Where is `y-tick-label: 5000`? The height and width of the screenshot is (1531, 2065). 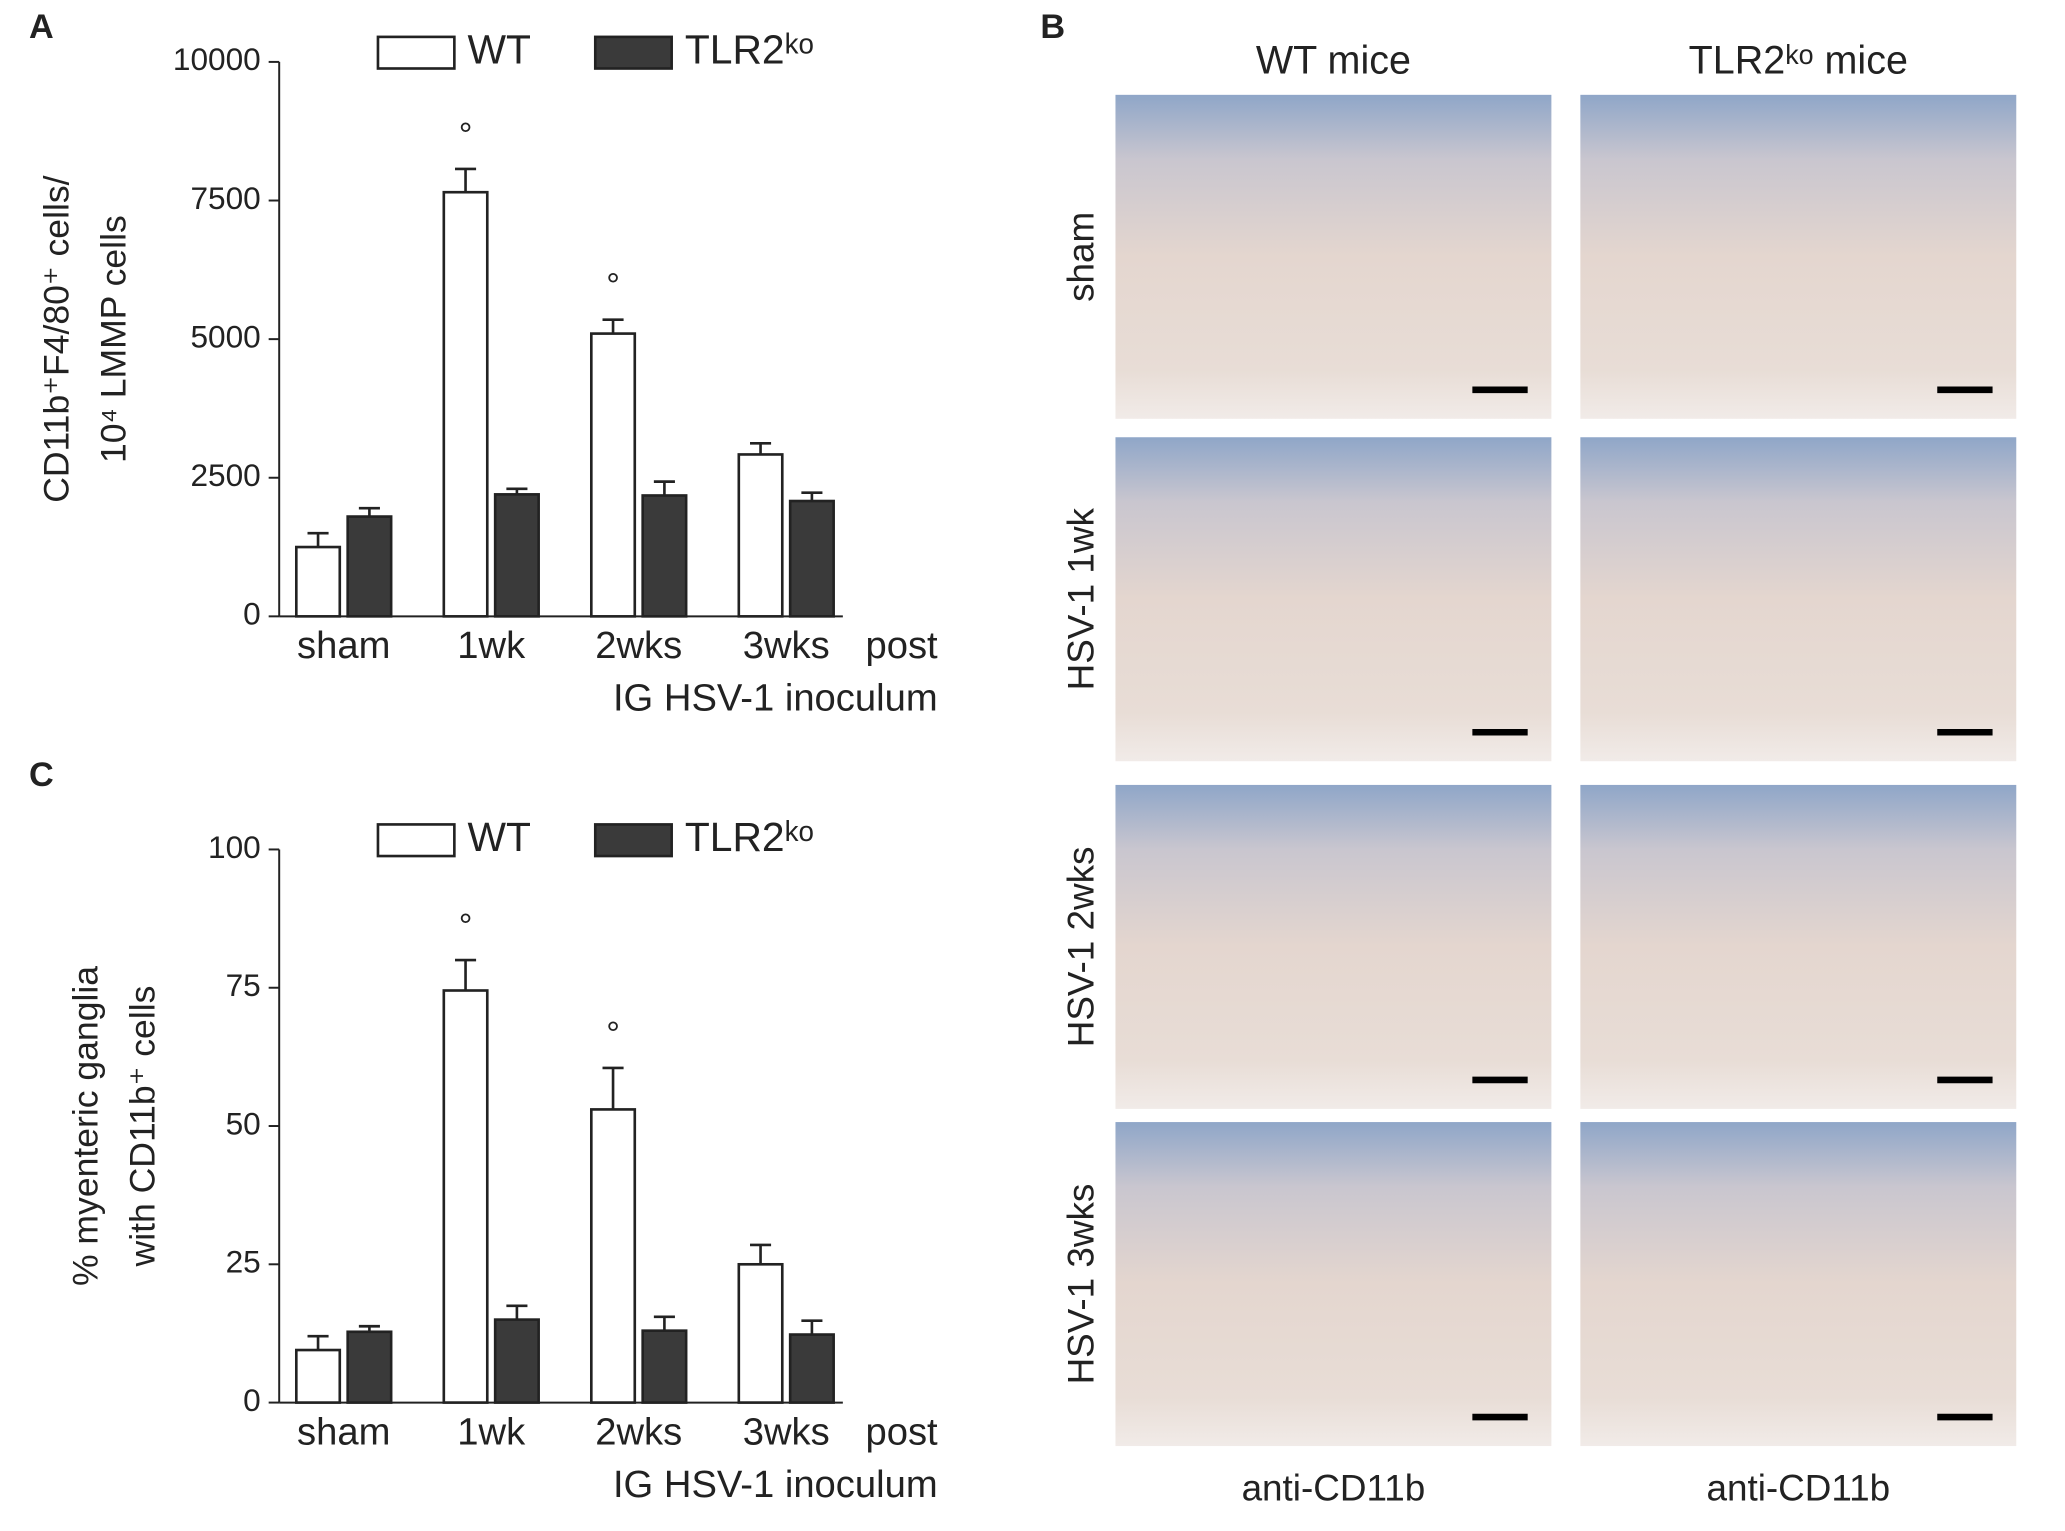 y-tick-label: 5000 is located at coordinates (225, 336).